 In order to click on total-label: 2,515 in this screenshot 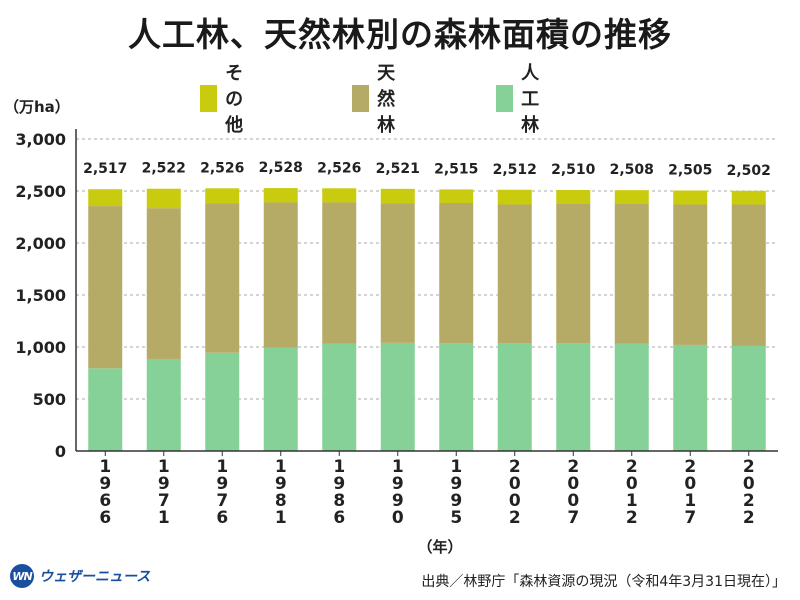, I will do `click(456, 169)`.